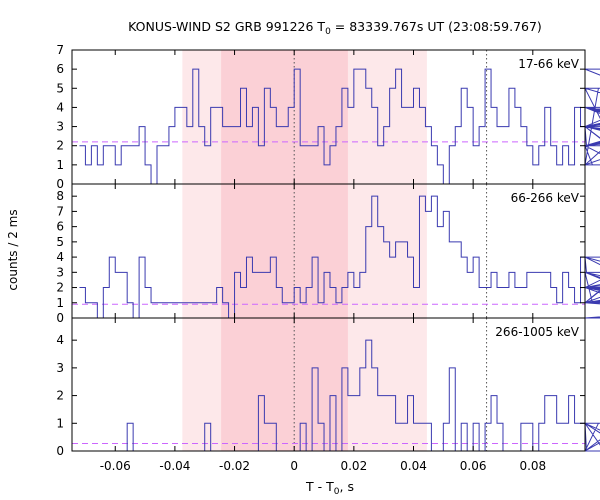 Image resolution: width=600 pixels, height=500 pixels. What do you see at coordinates (537, 332) in the screenshot?
I see `energy-band-label: 266-1005 keV` at bounding box center [537, 332].